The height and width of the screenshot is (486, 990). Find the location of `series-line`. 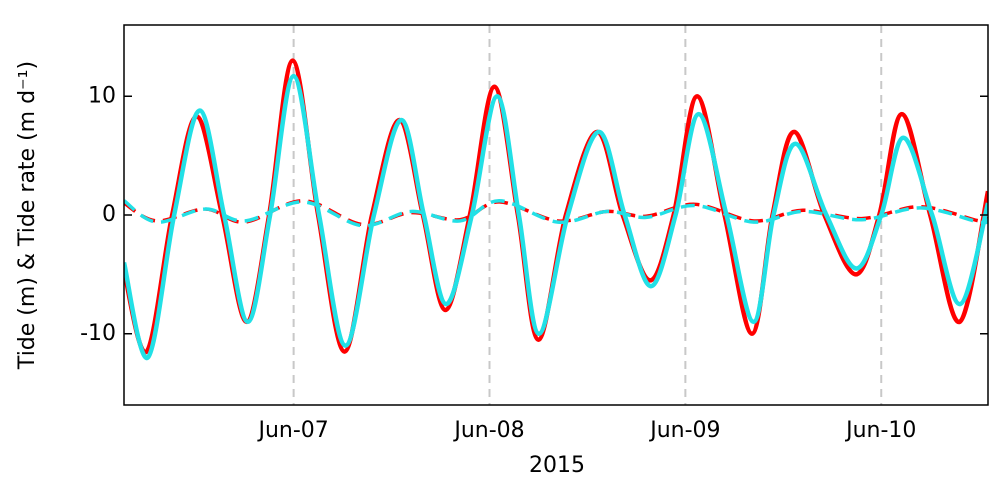

series-line is located at coordinates (556, 213).